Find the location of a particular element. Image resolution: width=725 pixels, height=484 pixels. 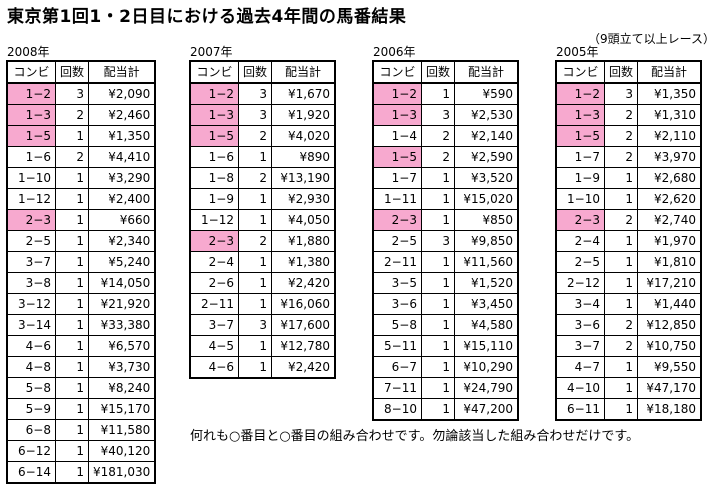

table-row: 3−8 1 ¥14,050 is located at coordinates (81, 283).